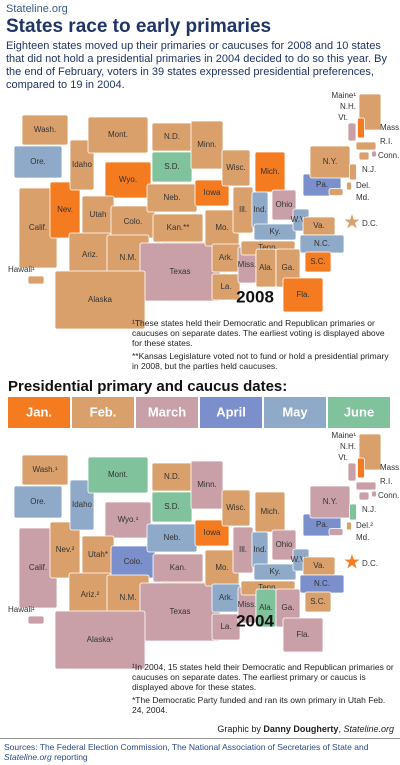  I want to click on state-label: Kan.**, so click(178, 227).